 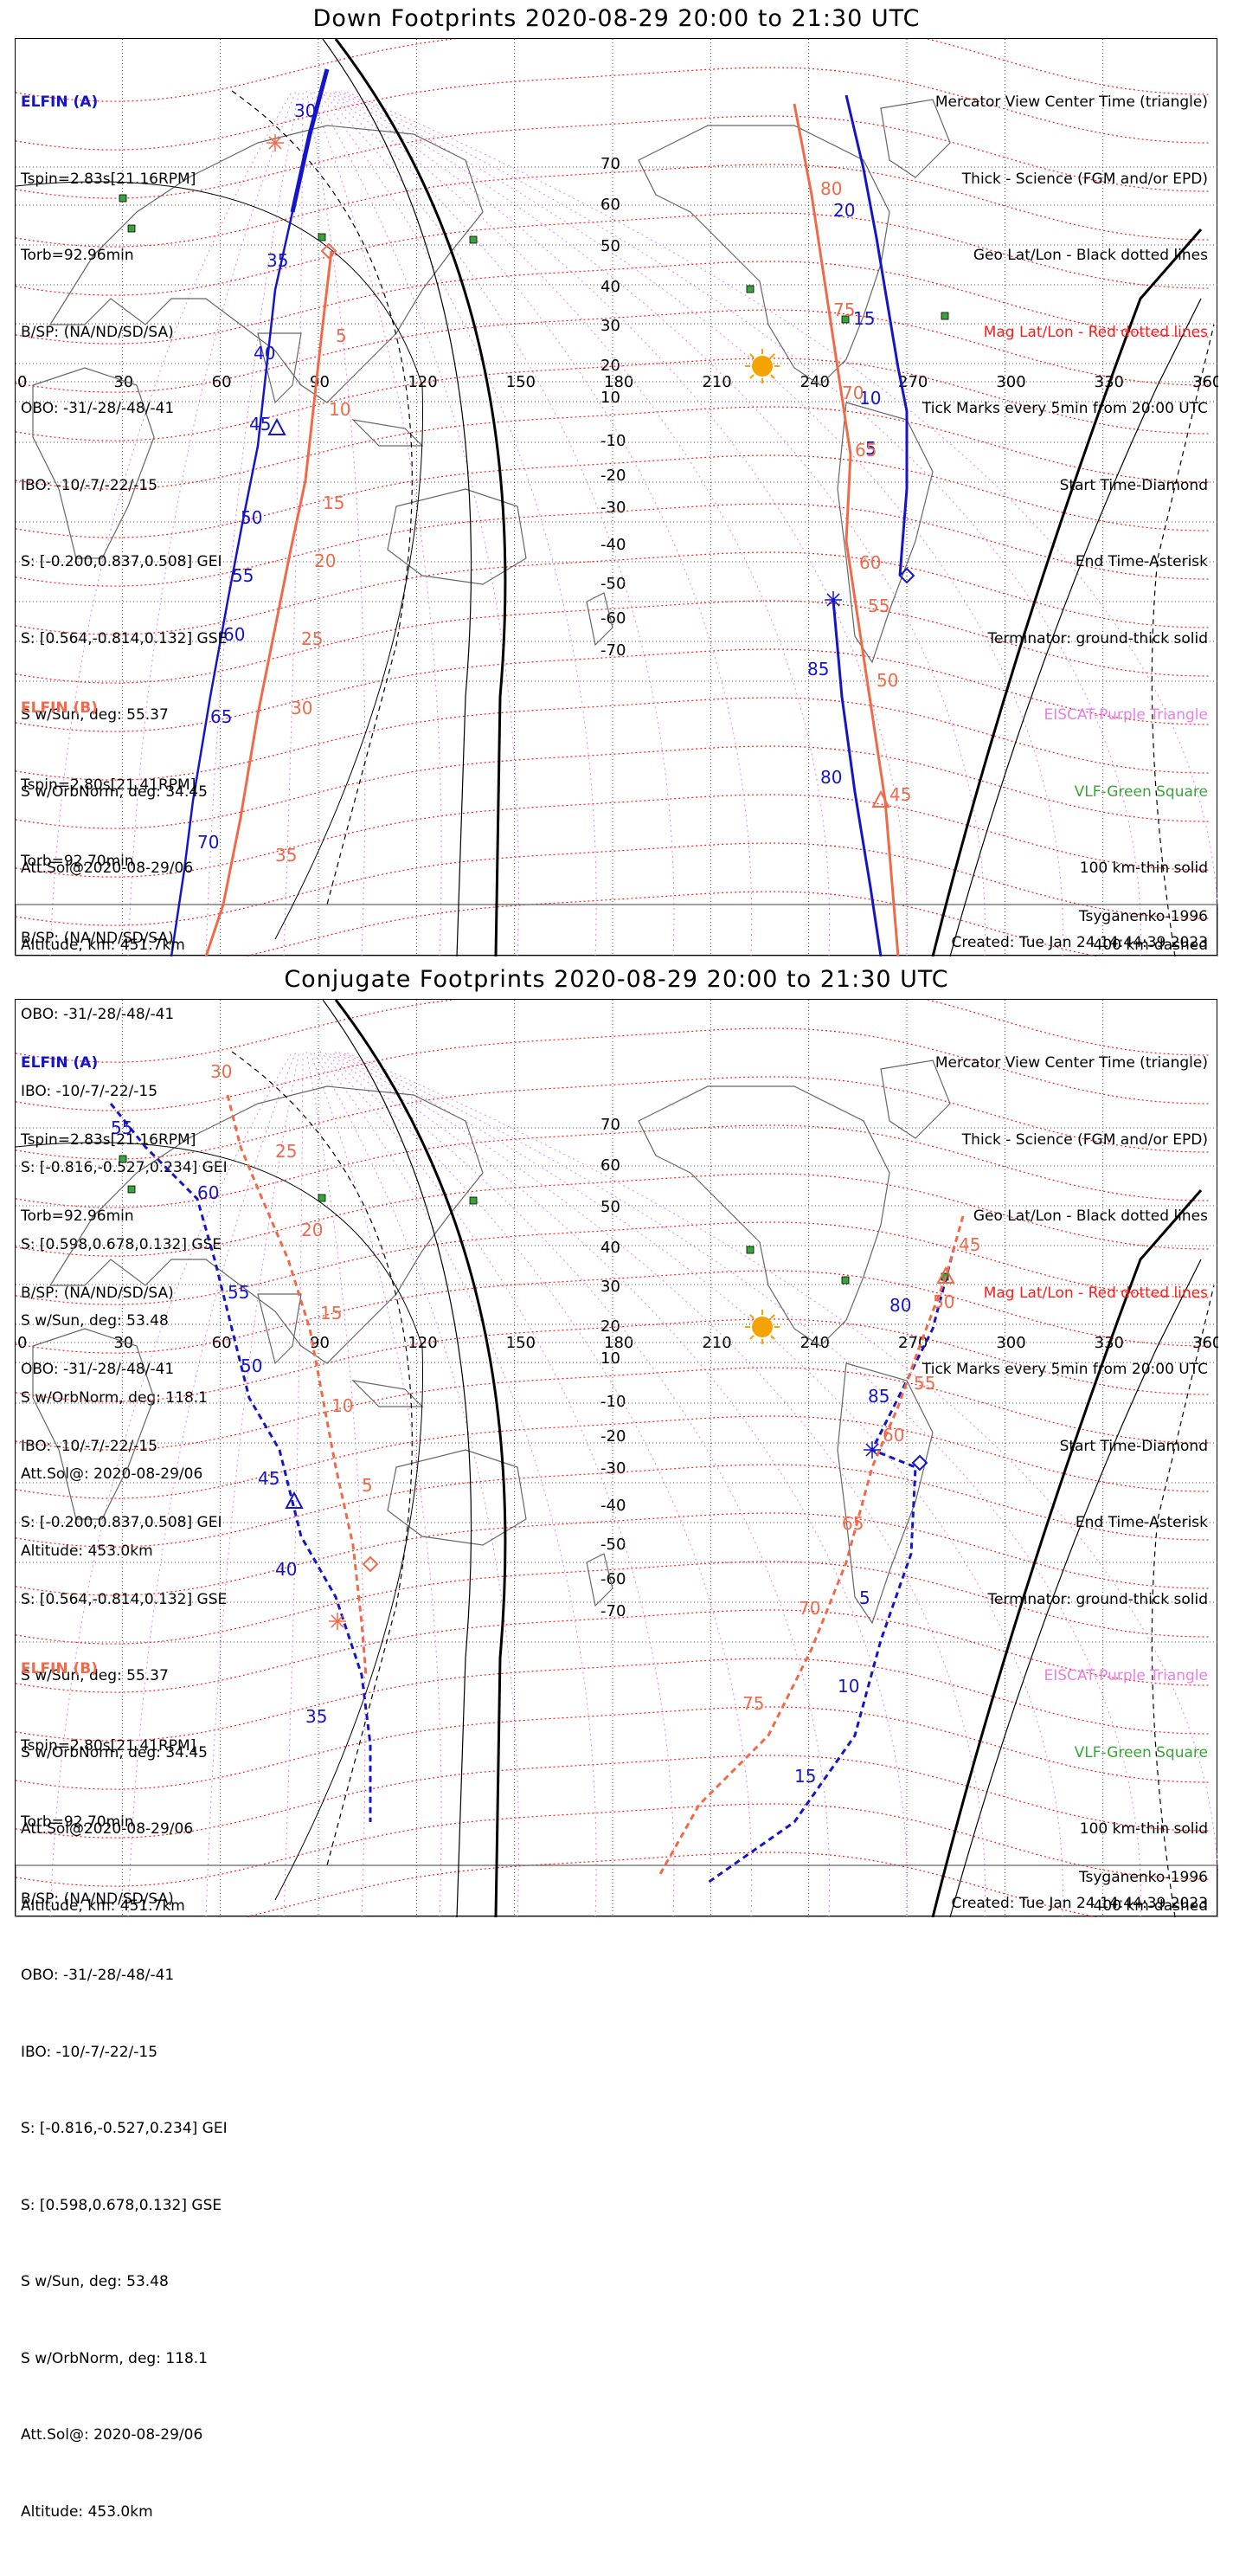 I want to click on lon-tick-label: 180, so click(x=618, y=1343).